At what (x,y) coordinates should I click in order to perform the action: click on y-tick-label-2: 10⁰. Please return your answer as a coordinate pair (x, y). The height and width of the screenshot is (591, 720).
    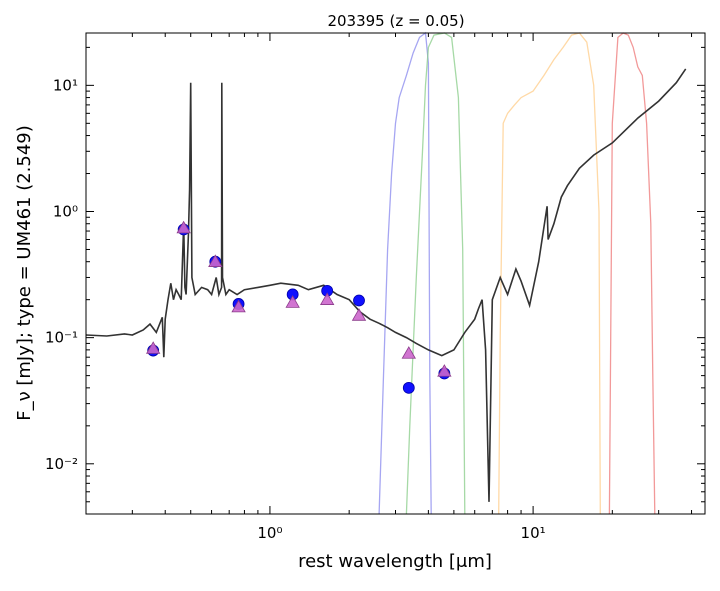
    Looking at the image, I should click on (65, 211).